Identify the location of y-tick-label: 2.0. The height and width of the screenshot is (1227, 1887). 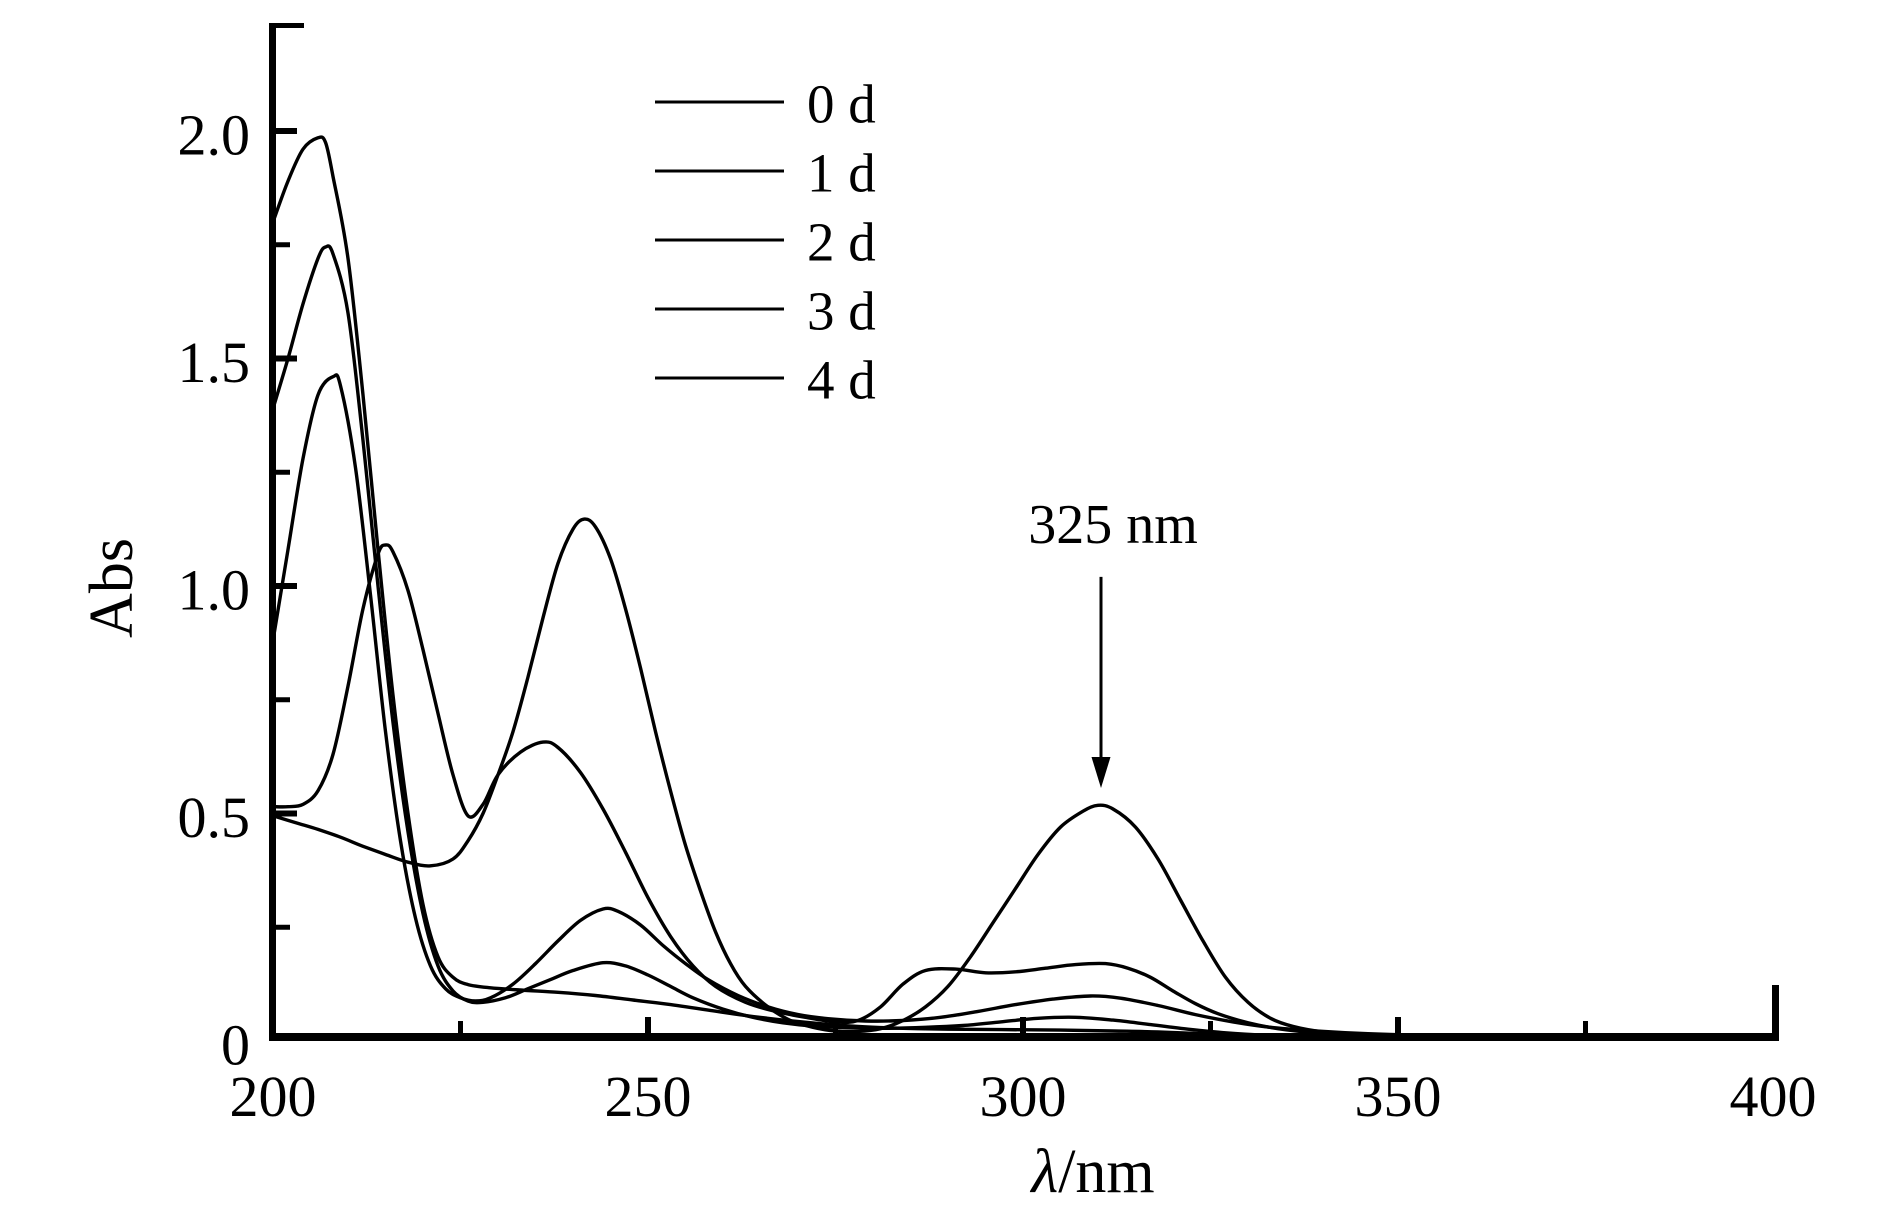
(214, 135).